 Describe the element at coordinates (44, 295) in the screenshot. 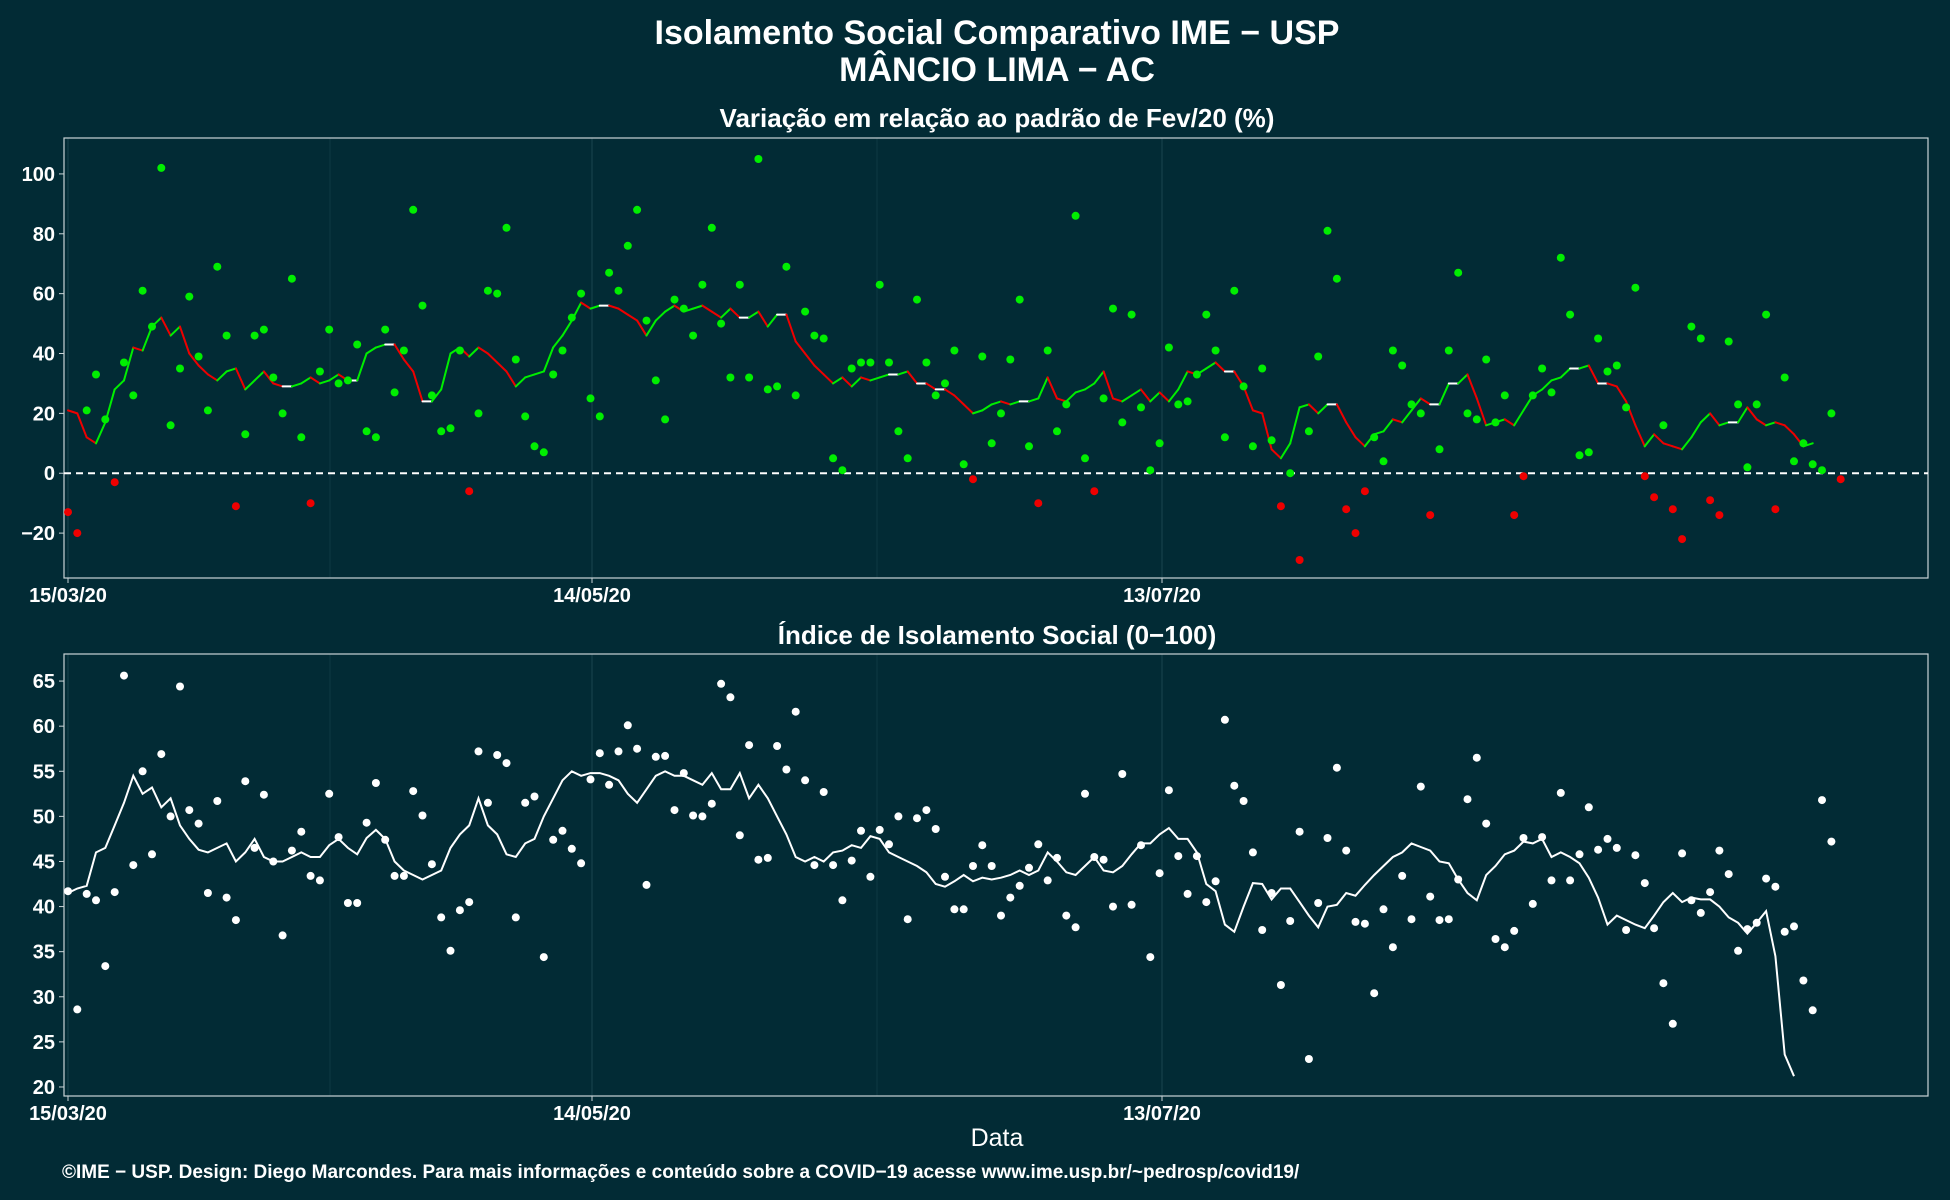

I see `y-tick-label: 60` at that location.